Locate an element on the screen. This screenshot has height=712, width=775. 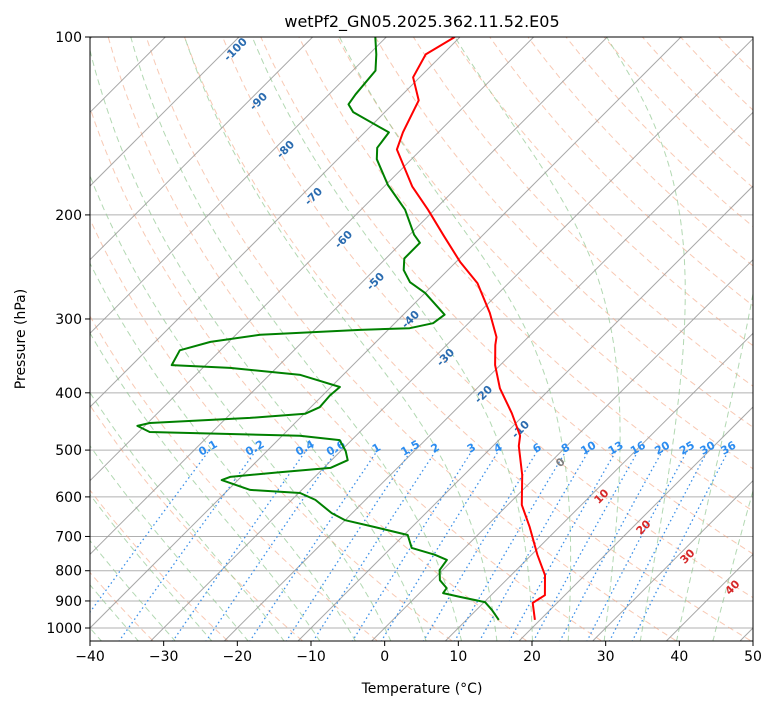
y-axis: 100 200 300 400 500 600 700 800 900 1000 is located at coordinates (68, 333).